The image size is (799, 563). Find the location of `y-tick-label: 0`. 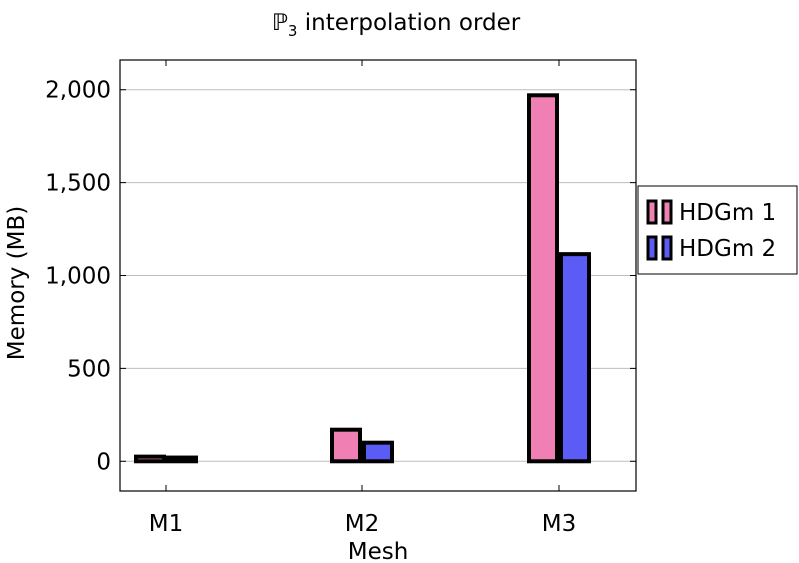

y-tick-label: 0 is located at coordinates (103, 462).